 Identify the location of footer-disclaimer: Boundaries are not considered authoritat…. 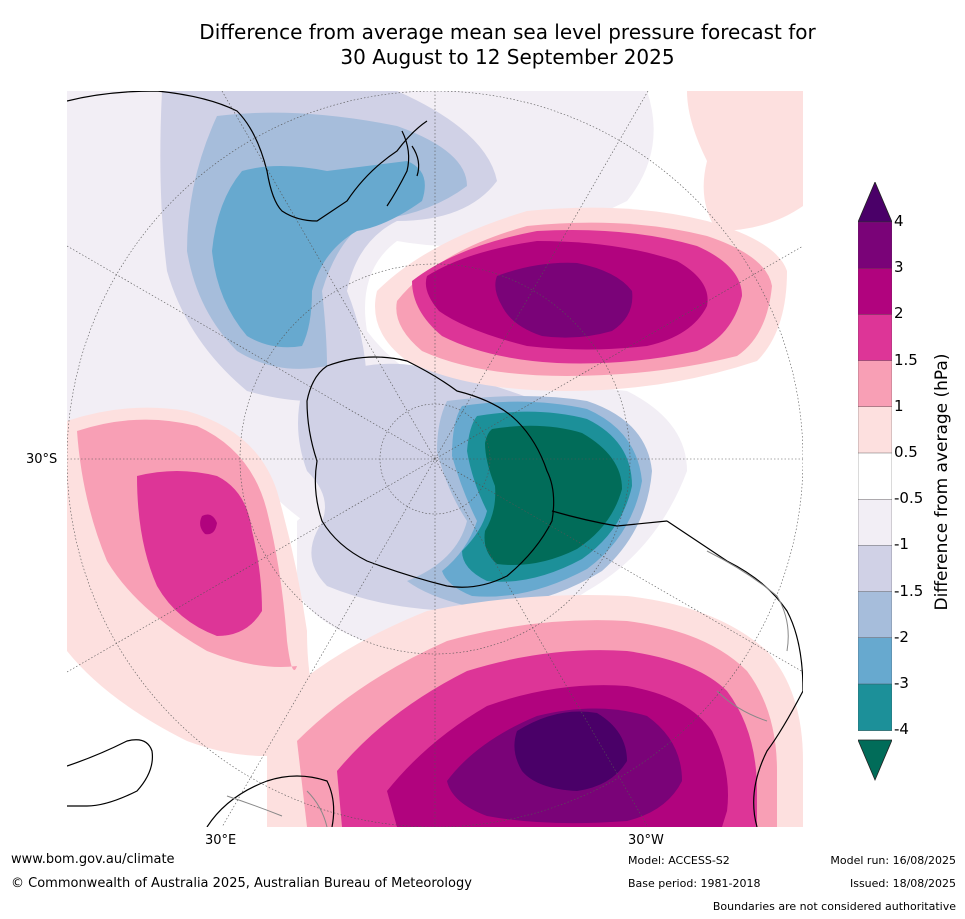
(834, 906).